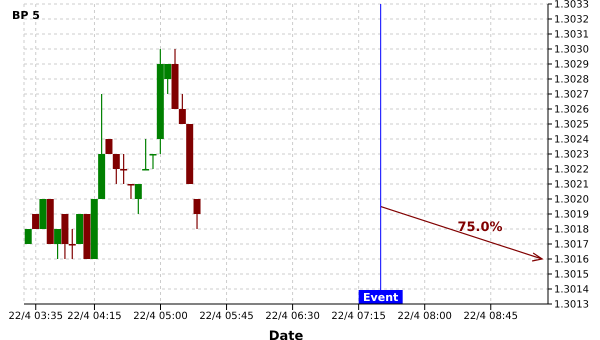  Describe the element at coordinates (358, 316) in the screenshot. I see `x-tick-label: 22/4 07:15` at that location.